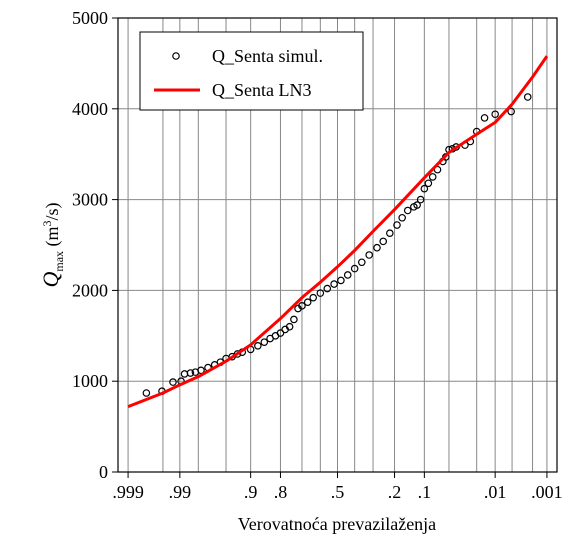  I want to click on x-tick-label: .8, so click(281, 492).